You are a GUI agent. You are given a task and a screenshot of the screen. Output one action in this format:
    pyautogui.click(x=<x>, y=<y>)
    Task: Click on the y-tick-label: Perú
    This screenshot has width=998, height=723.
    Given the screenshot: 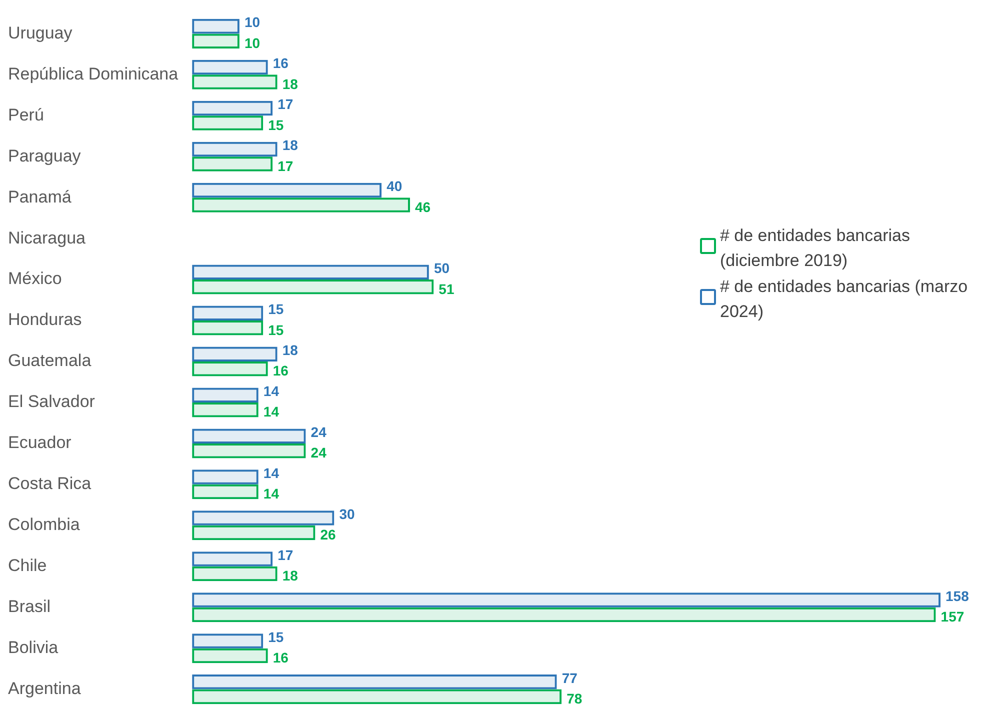 What is the action you would take?
    pyautogui.click(x=26, y=114)
    